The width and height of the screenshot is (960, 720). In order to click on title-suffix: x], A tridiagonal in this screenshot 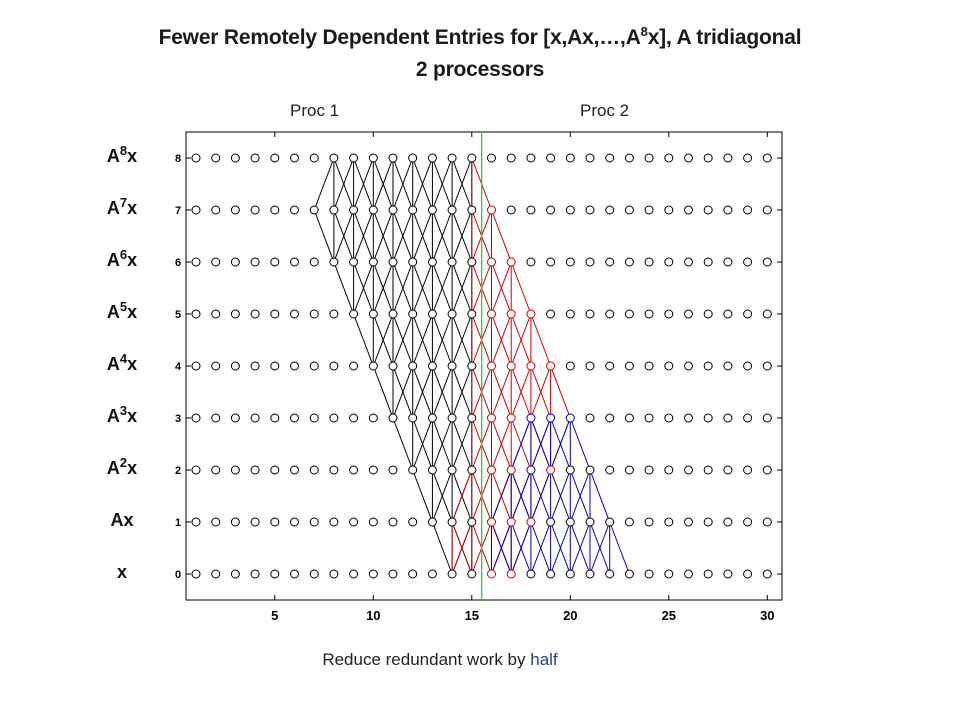, I will do `click(724, 37)`.